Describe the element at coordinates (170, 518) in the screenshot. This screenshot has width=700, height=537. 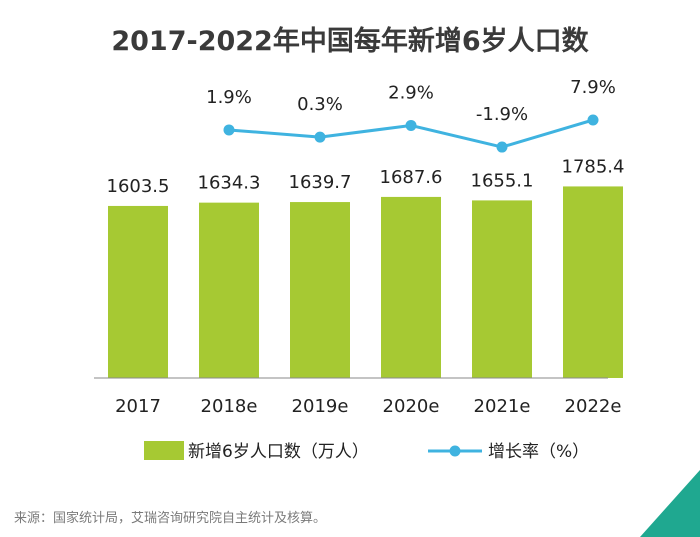
I see `source-note: 来源：国家统计局，艾瑞咨询研究院自主统计及核算。` at that location.